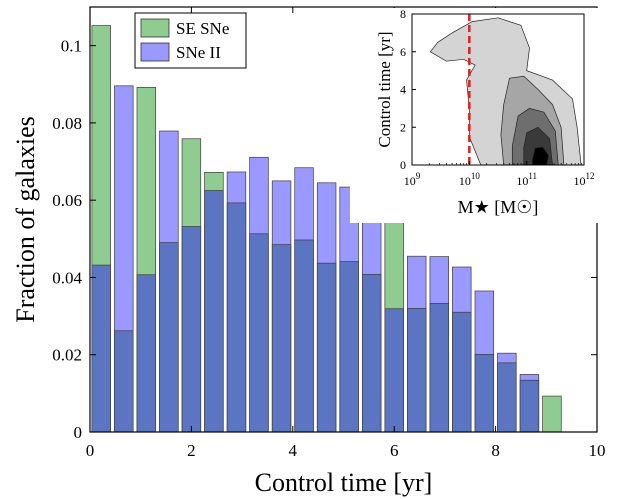 This screenshot has height=499, width=634. What do you see at coordinates (498, 207) in the screenshot?
I see `inset-x-axis-label: M★ [M☉]` at bounding box center [498, 207].